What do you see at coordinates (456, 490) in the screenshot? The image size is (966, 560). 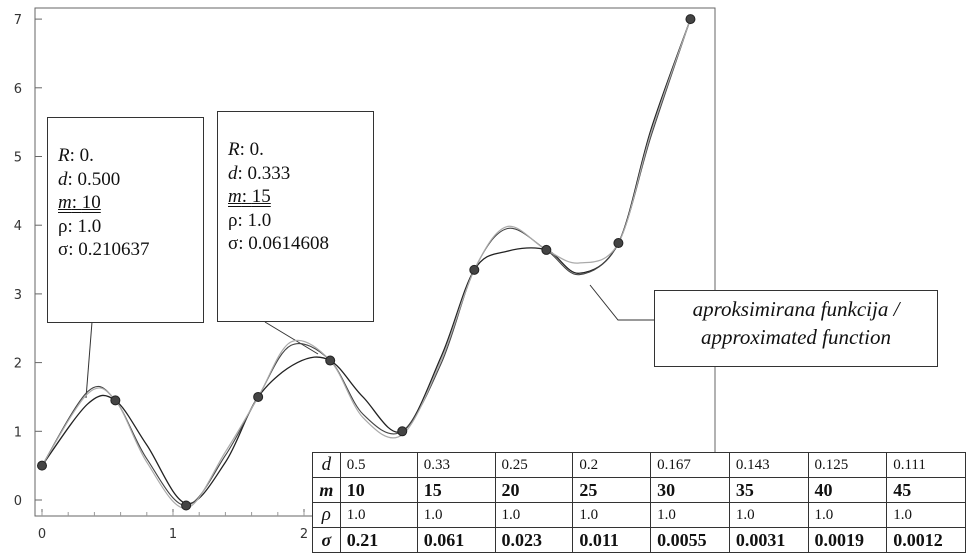 I see `table-cell: 15` at bounding box center [456, 490].